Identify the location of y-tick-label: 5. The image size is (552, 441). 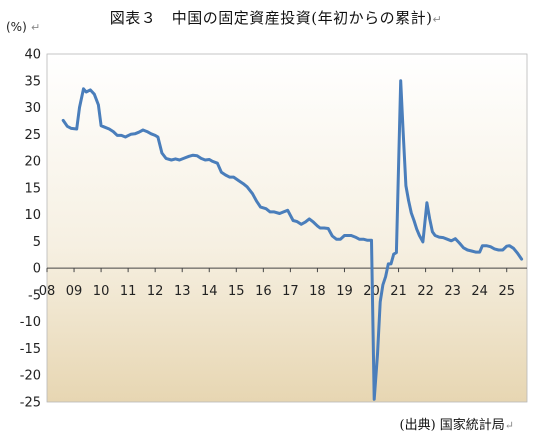
(37, 242).